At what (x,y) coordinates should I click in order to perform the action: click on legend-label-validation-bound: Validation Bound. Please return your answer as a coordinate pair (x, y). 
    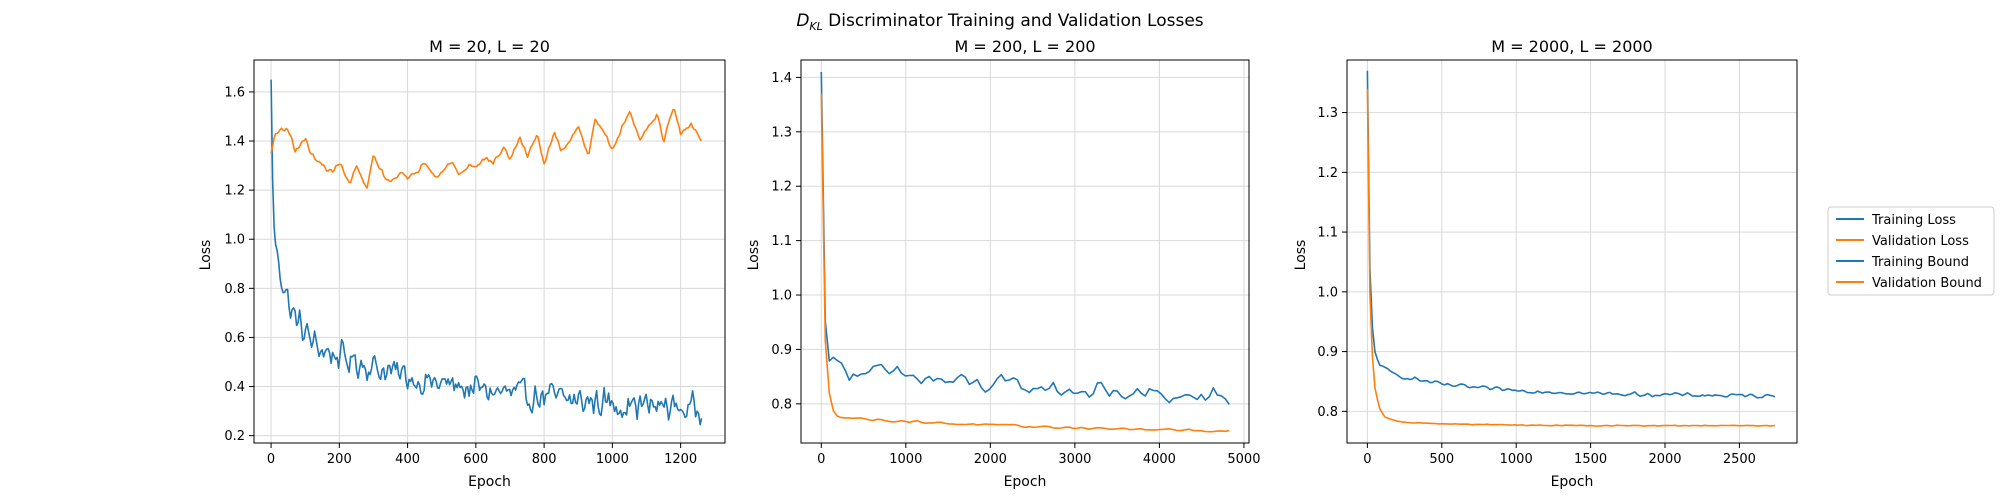
    Looking at the image, I should click on (1927, 283).